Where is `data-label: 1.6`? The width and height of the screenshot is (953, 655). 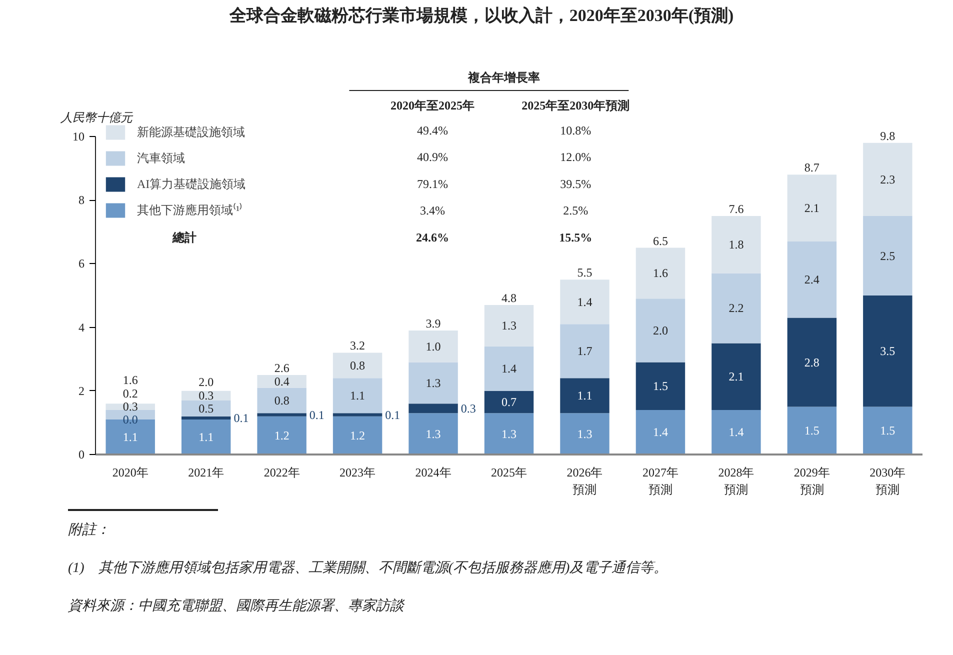 data-label: 1.6 is located at coordinates (660, 273).